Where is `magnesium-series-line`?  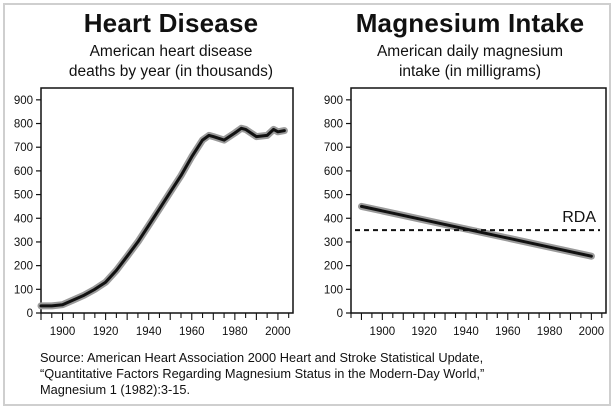 magnesium-series-line is located at coordinates (476, 231).